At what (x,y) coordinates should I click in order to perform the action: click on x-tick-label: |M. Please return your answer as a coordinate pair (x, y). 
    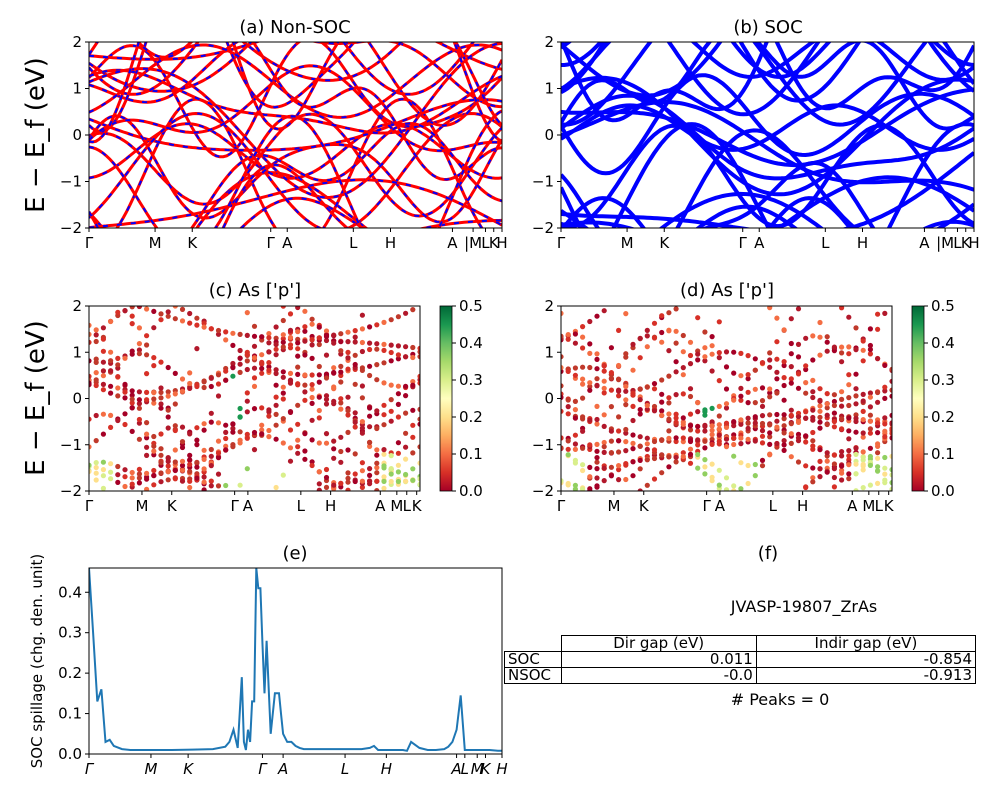
    Looking at the image, I should click on (945, 243).